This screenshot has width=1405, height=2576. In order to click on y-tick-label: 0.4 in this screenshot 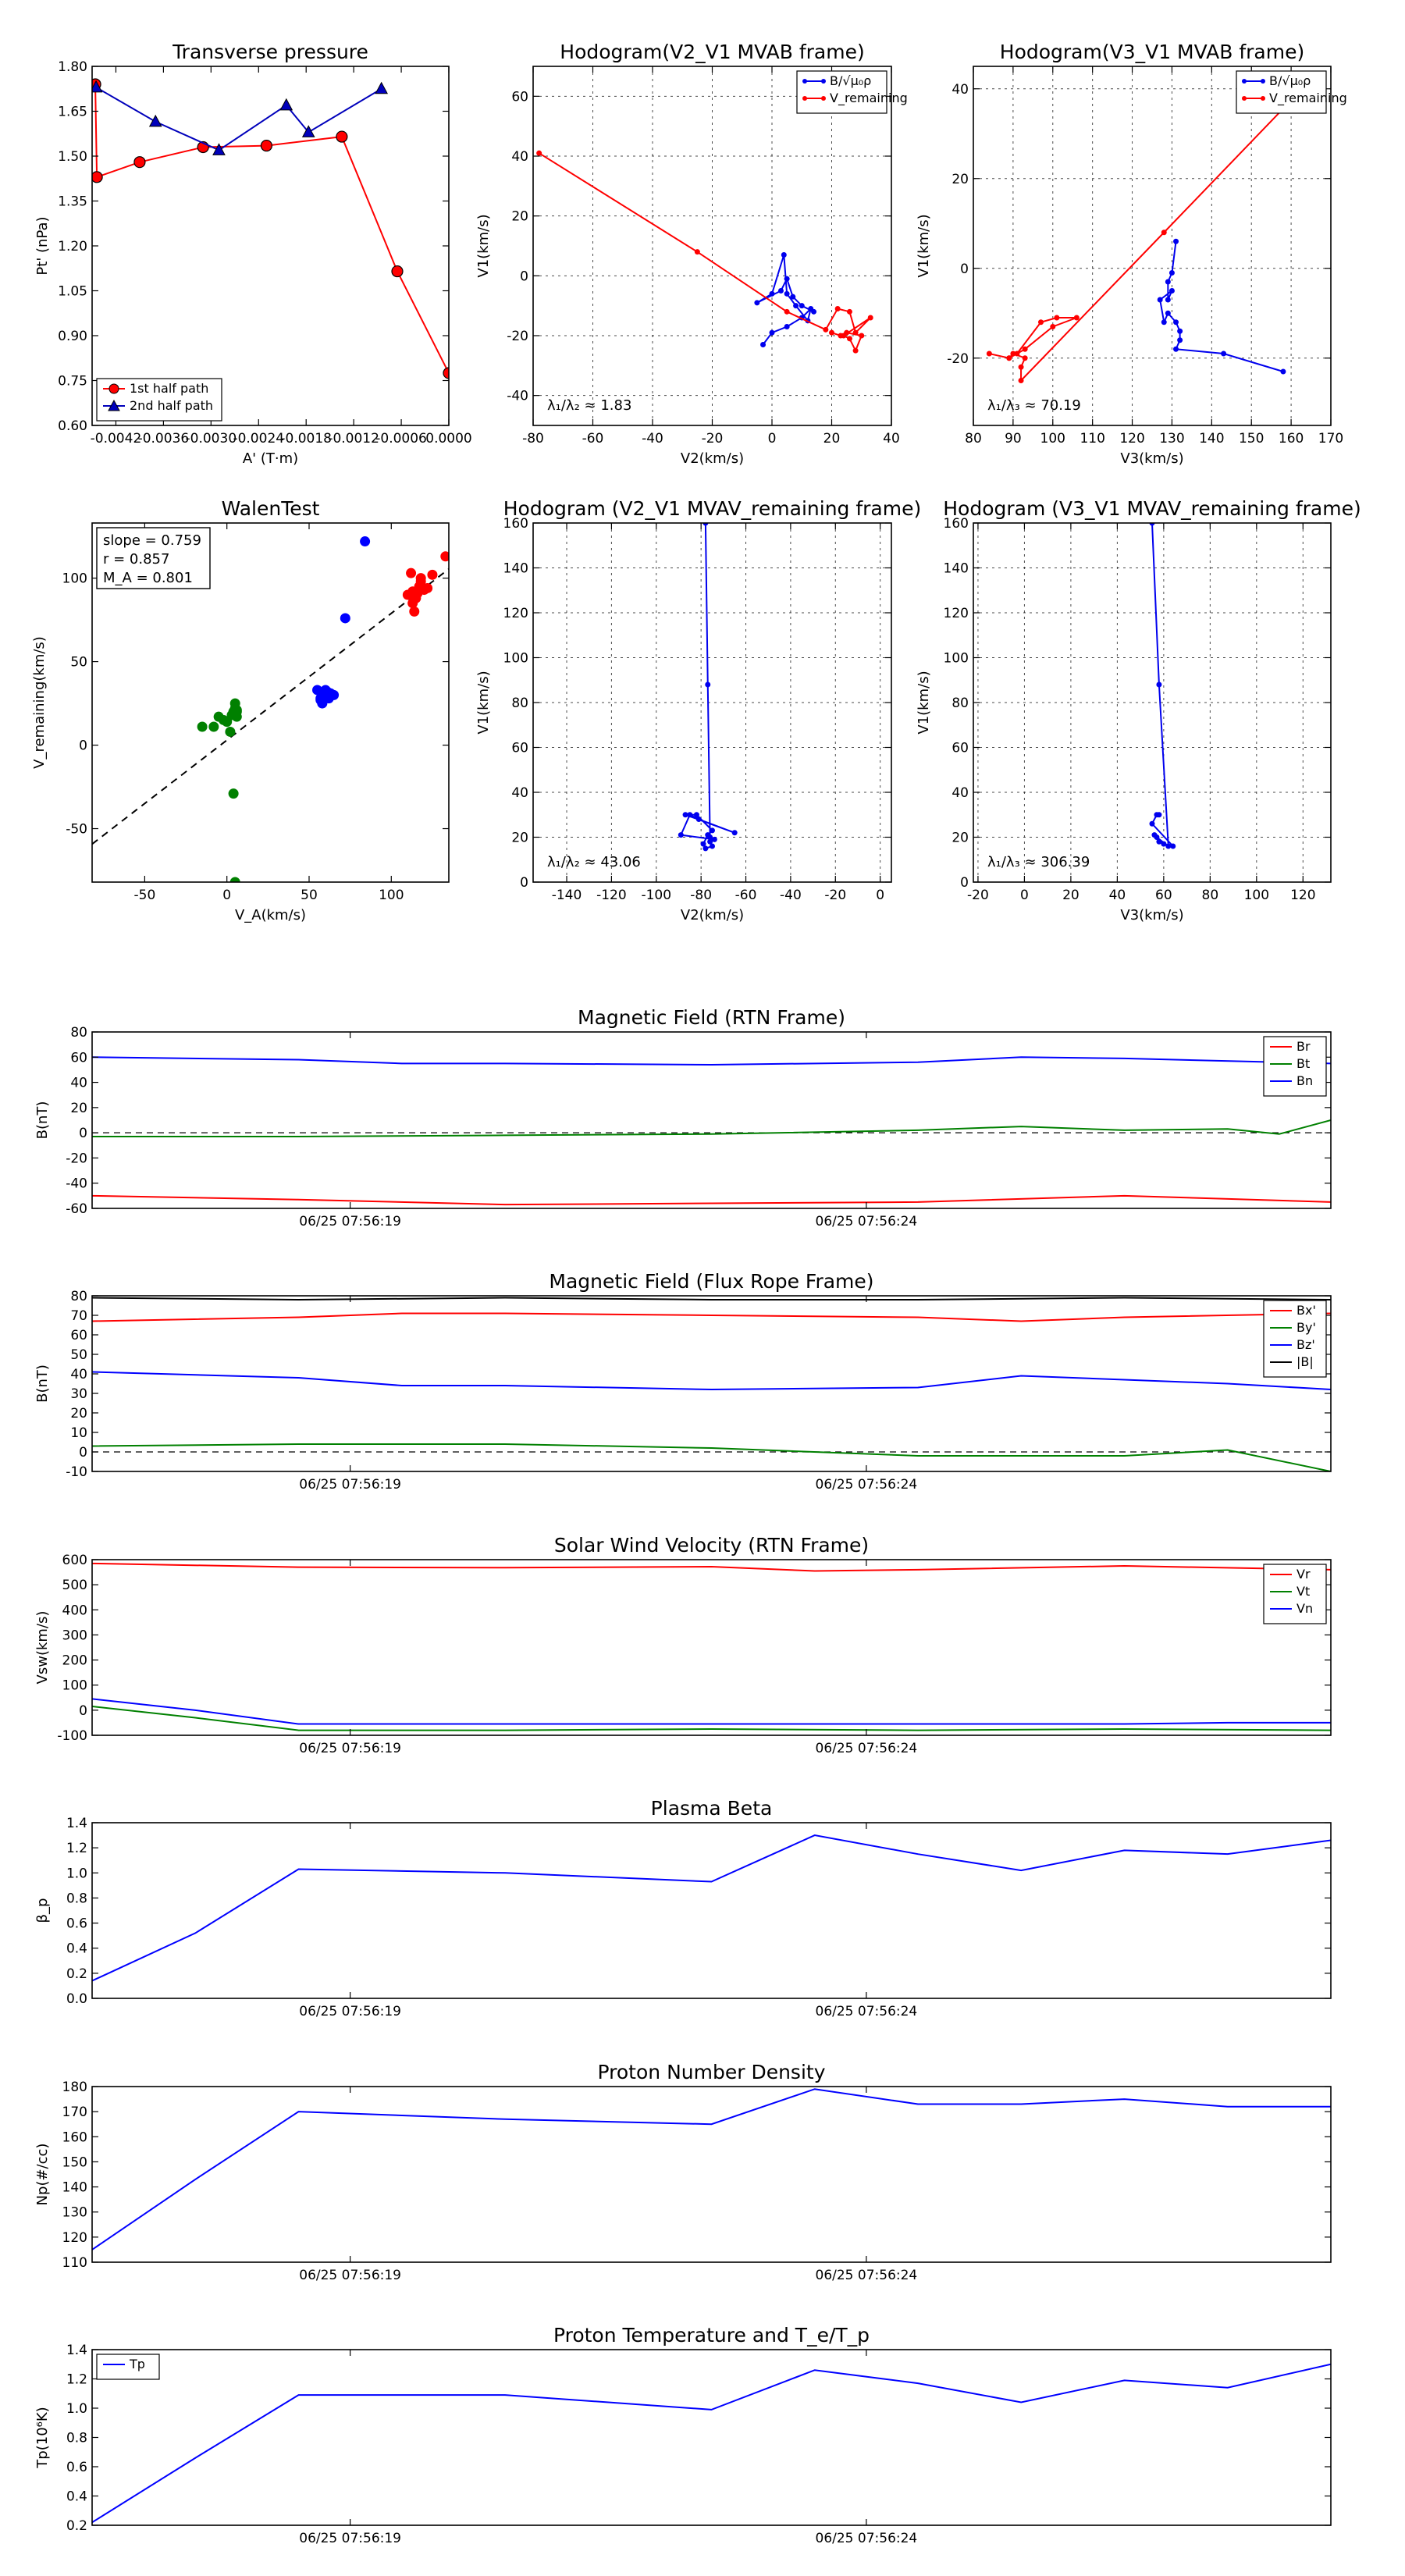, I will do `click(76, 2497)`.